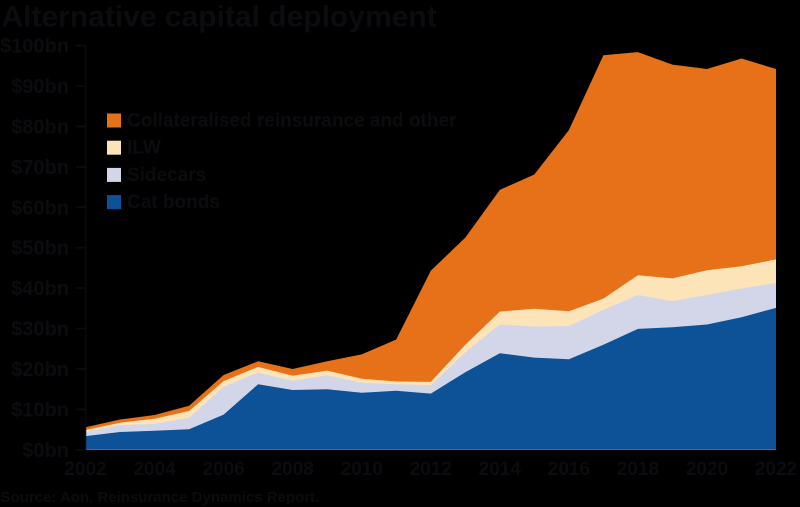  Describe the element at coordinates (34, 47) in the screenshot. I see `svg-text: $100bn` at that location.